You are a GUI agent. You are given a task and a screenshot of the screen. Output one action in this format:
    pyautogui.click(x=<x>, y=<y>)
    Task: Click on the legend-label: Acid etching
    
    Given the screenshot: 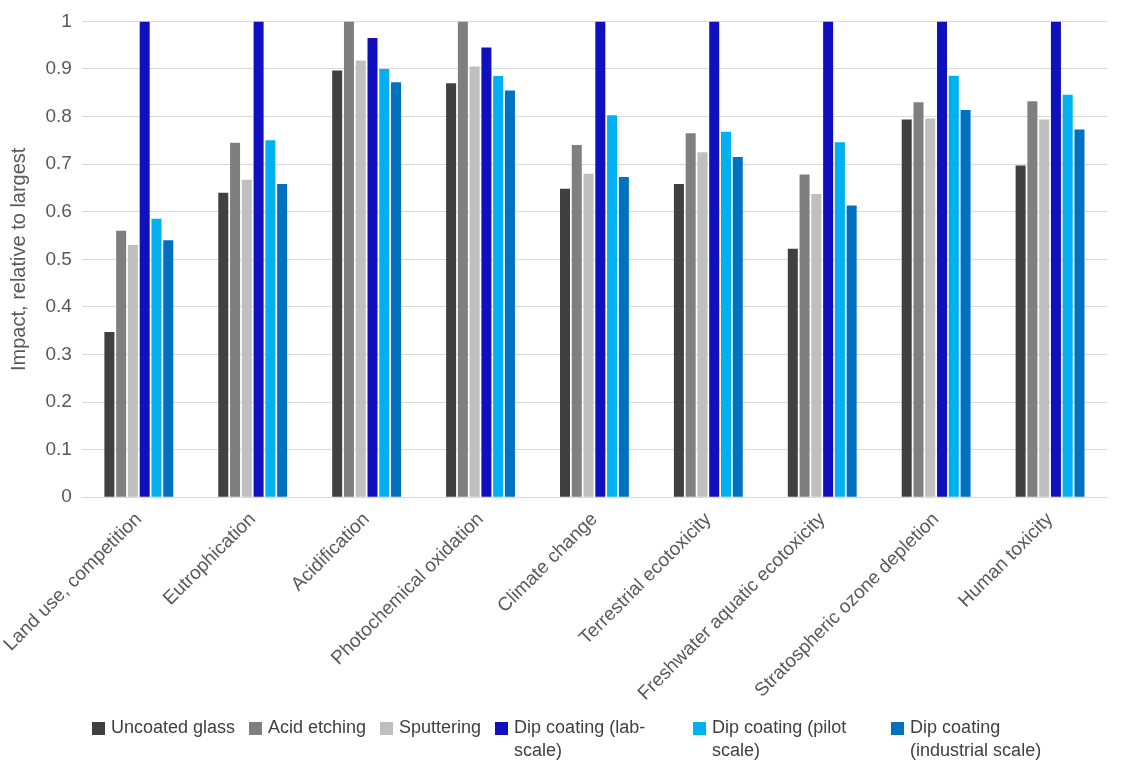 What is the action you would take?
    pyautogui.click(x=317, y=727)
    